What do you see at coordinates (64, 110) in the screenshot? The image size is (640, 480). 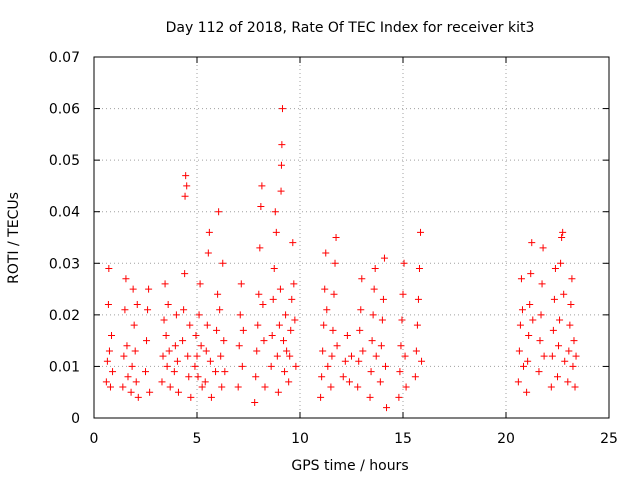 I see `y-tick-label: 0.06` at bounding box center [64, 110].